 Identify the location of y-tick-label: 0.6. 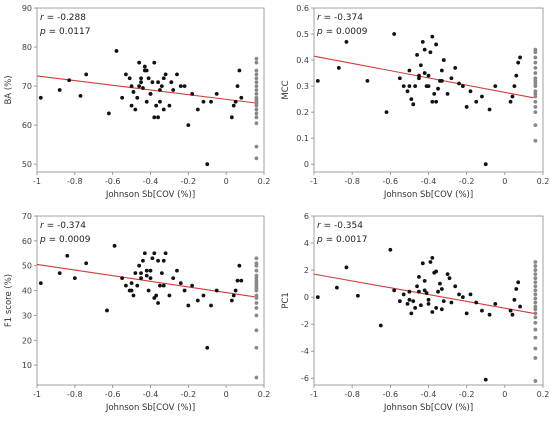
(302, 8).